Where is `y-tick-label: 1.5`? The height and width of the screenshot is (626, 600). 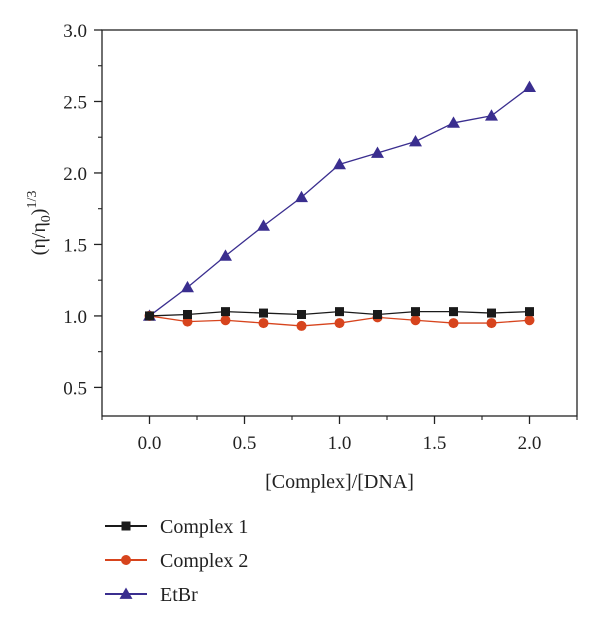 y-tick-label: 1.5 is located at coordinates (75, 245).